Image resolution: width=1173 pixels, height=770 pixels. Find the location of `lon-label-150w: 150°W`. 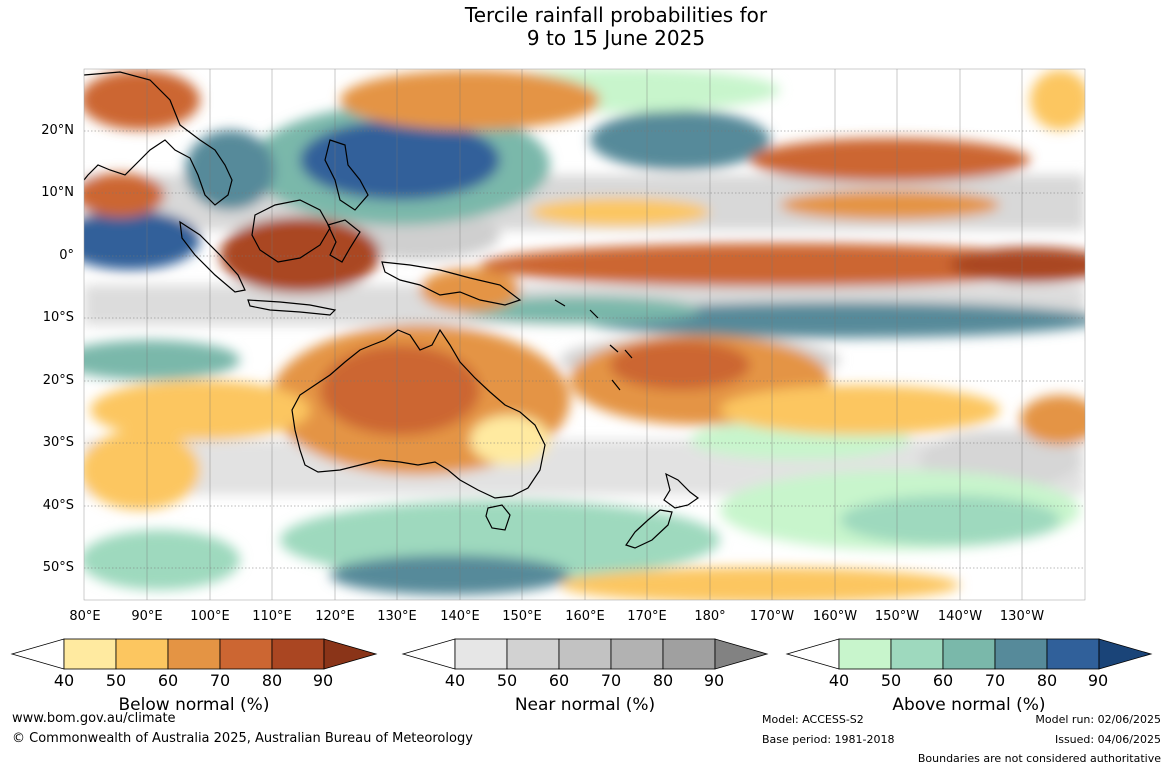

lon-label-150w: 150°W is located at coordinates (897, 616).